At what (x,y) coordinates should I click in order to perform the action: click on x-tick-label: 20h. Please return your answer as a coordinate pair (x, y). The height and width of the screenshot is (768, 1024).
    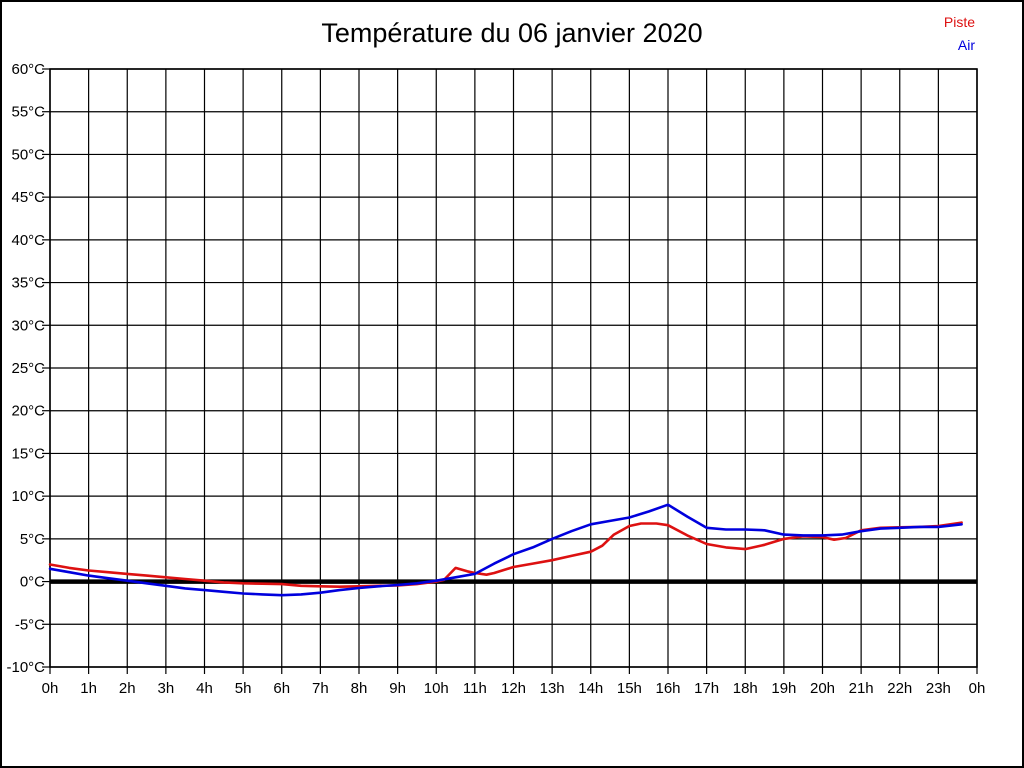
    Looking at the image, I should click on (822, 688).